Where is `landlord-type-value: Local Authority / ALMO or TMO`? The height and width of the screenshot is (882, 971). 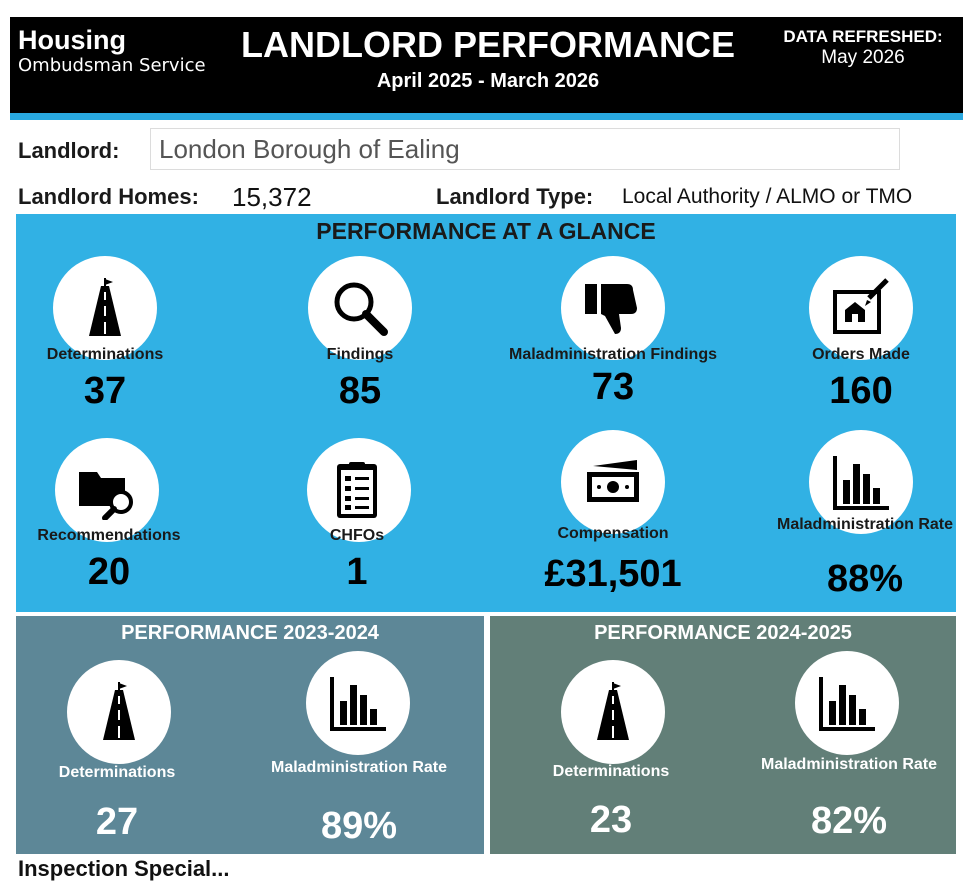 landlord-type-value: Local Authority / ALMO or TMO is located at coordinates (767, 196).